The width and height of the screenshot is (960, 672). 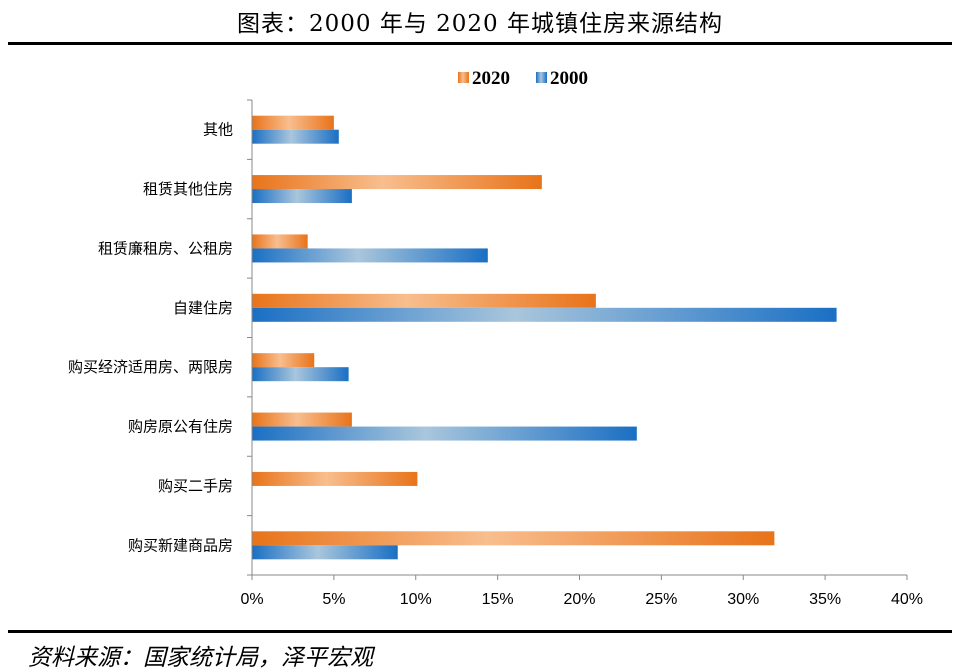 What do you see at coordinates (743, 599) in the screenshot?
I see `x-tick-label: 30%` at bounding box center [743, 599].